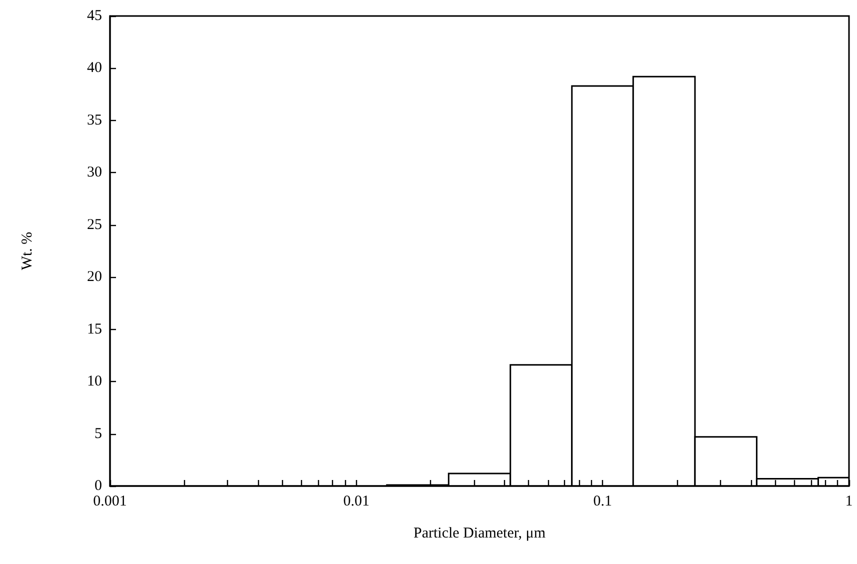 Image resolution: width=857 pixels, height=564 pixels. Describe the element at coordinates (28, 251) in the screenshot. I see `y-axis-title: Wt. %` at that location.